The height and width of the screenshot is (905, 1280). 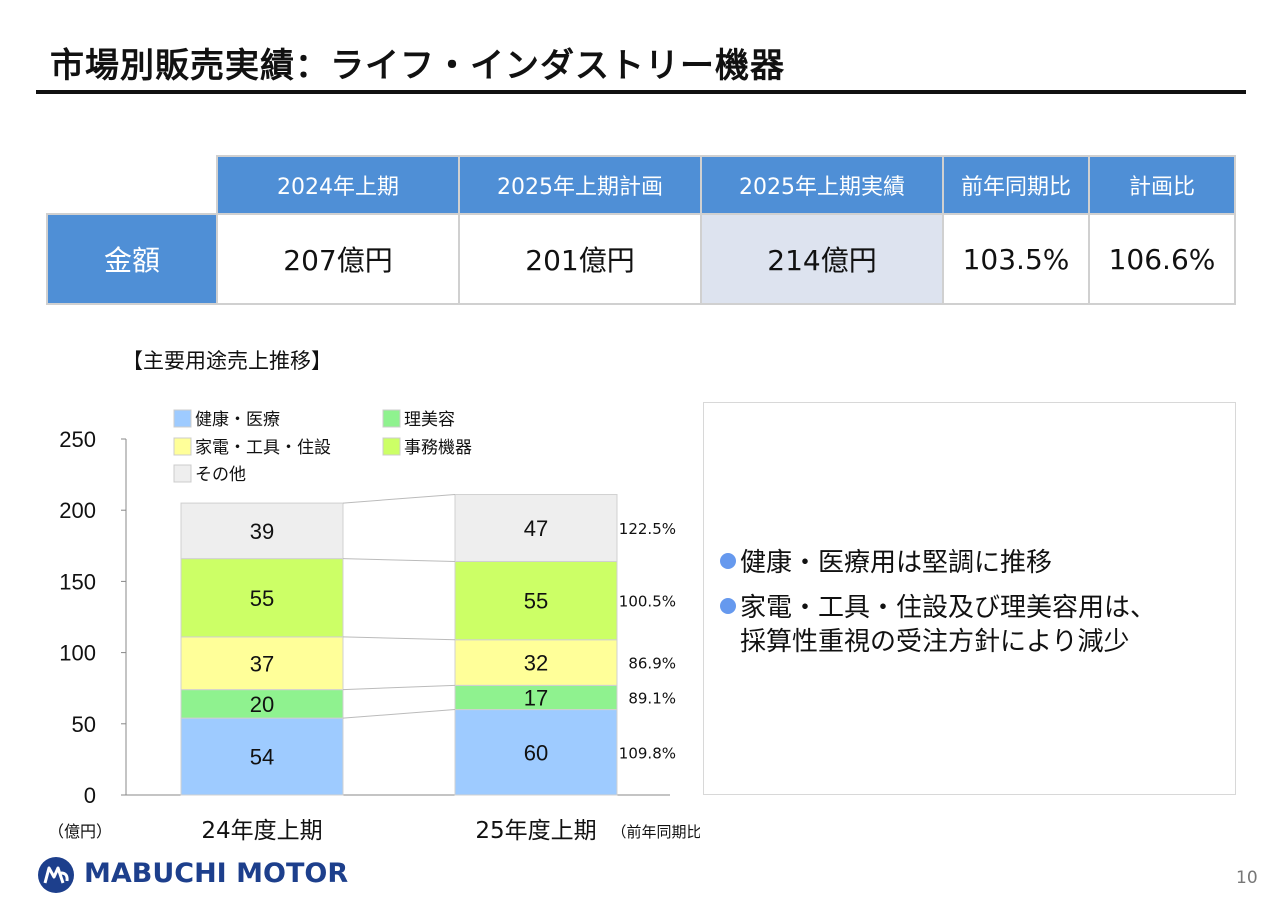 I want to click on y-tick-label: 0, so click(x=90, y=795).